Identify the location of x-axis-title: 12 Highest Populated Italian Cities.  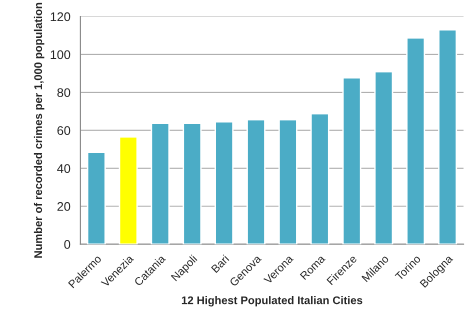
(272, 301).